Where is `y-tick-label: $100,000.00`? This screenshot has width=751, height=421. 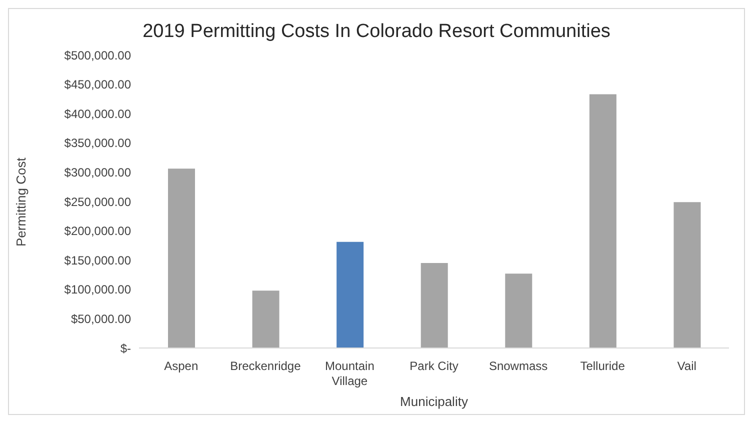 y-tick-label: $100,000.00 is located at coordinates (98, 289).